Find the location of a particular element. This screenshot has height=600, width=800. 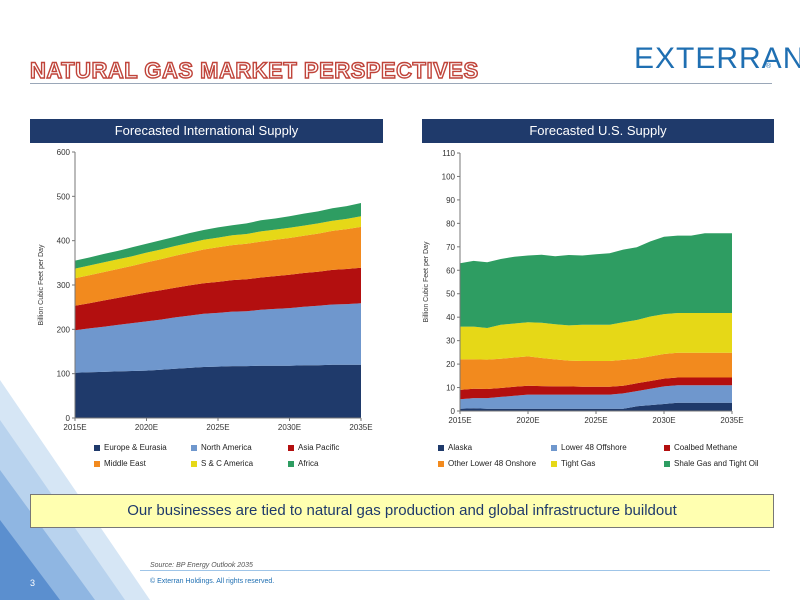

legend-label: North America is located at coordinates (226, 447).